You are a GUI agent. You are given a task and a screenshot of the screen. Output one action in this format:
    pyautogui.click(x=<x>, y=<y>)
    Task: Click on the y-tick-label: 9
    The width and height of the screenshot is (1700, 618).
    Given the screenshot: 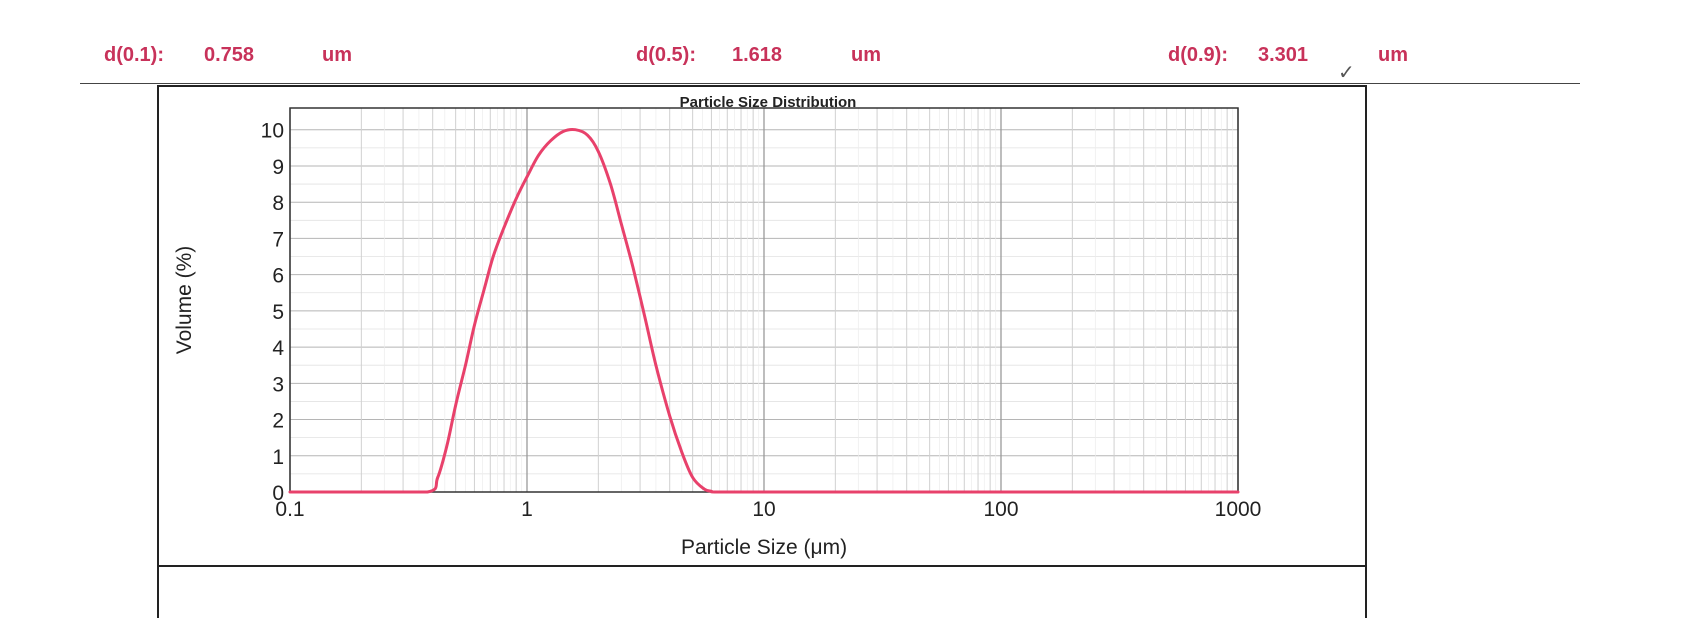 What is the action you would take?
    pyautogui.click(x=278, y=167)
    